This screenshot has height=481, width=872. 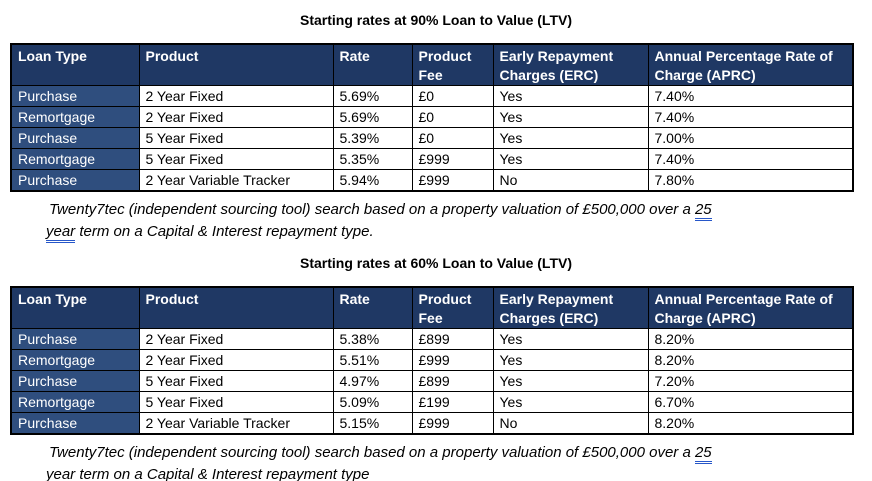 What do you see at coordinates (372, 159) in the screenshot?
I see `cell-rate: 5.35%` at bounding box center [372, 159].